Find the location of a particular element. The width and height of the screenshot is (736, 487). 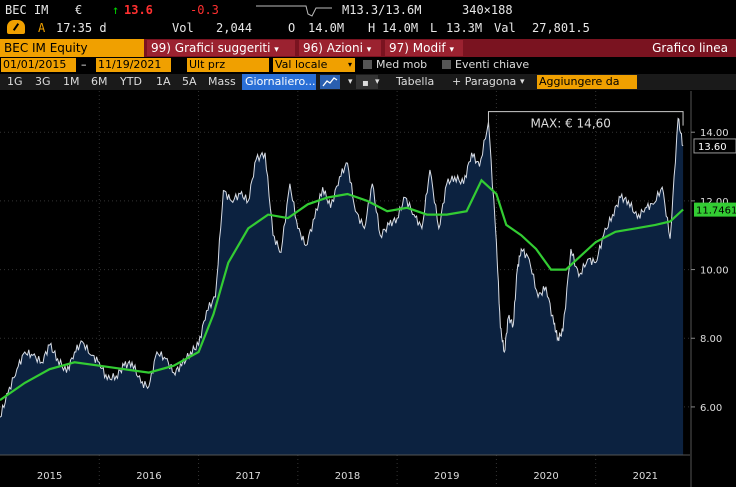

period-5y: 5A is located at coordinates (189, 81).